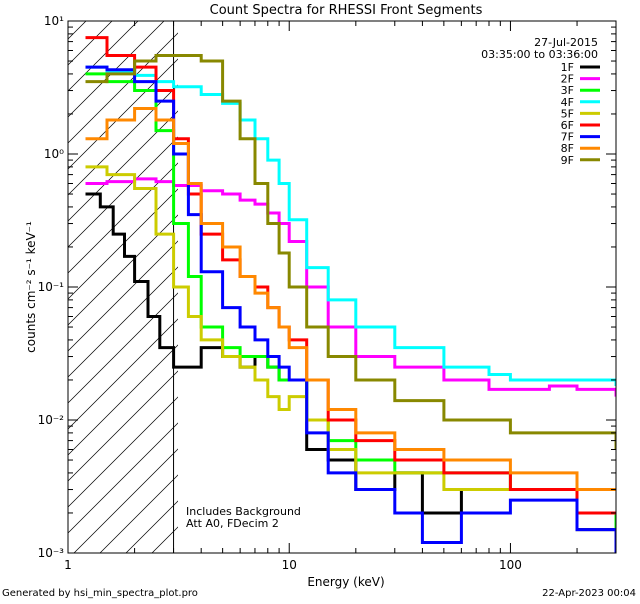  What do you see at coordinates (567, 102) in the screenshot?
I see `legend-label: 4F` at bounding box center [567, 102].